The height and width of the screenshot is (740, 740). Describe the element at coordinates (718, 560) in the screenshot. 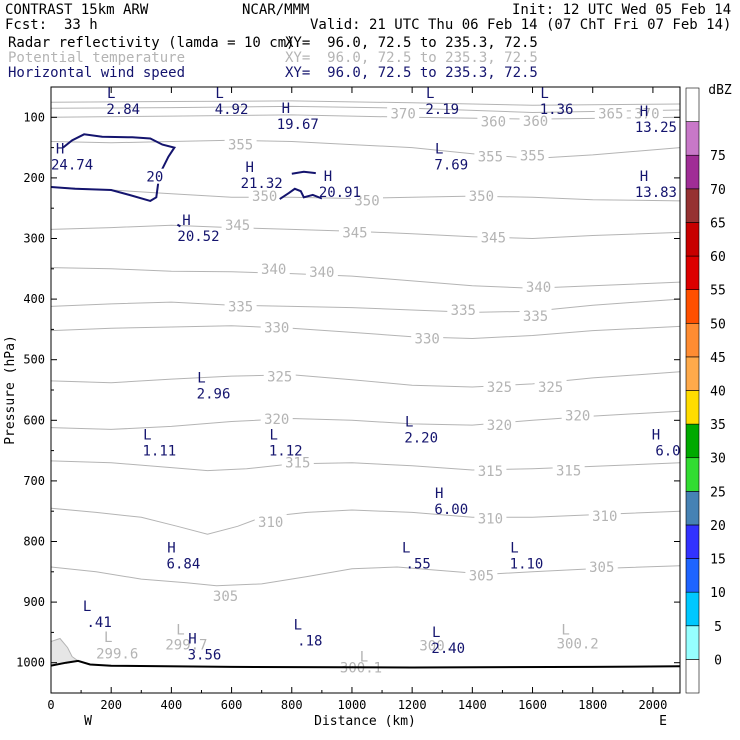

I see `colorbar-label: 15` at that location.